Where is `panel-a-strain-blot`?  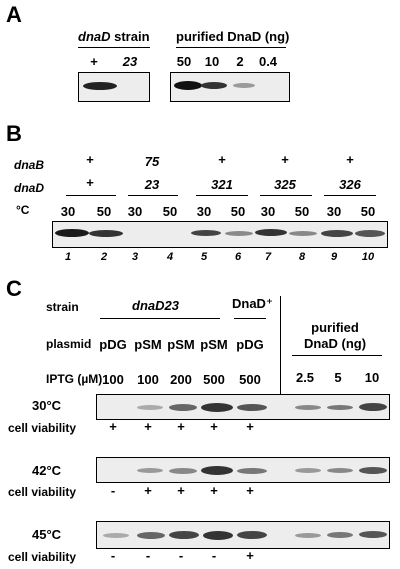 panel-a-strain-blot is located at coordinates (114, 87).